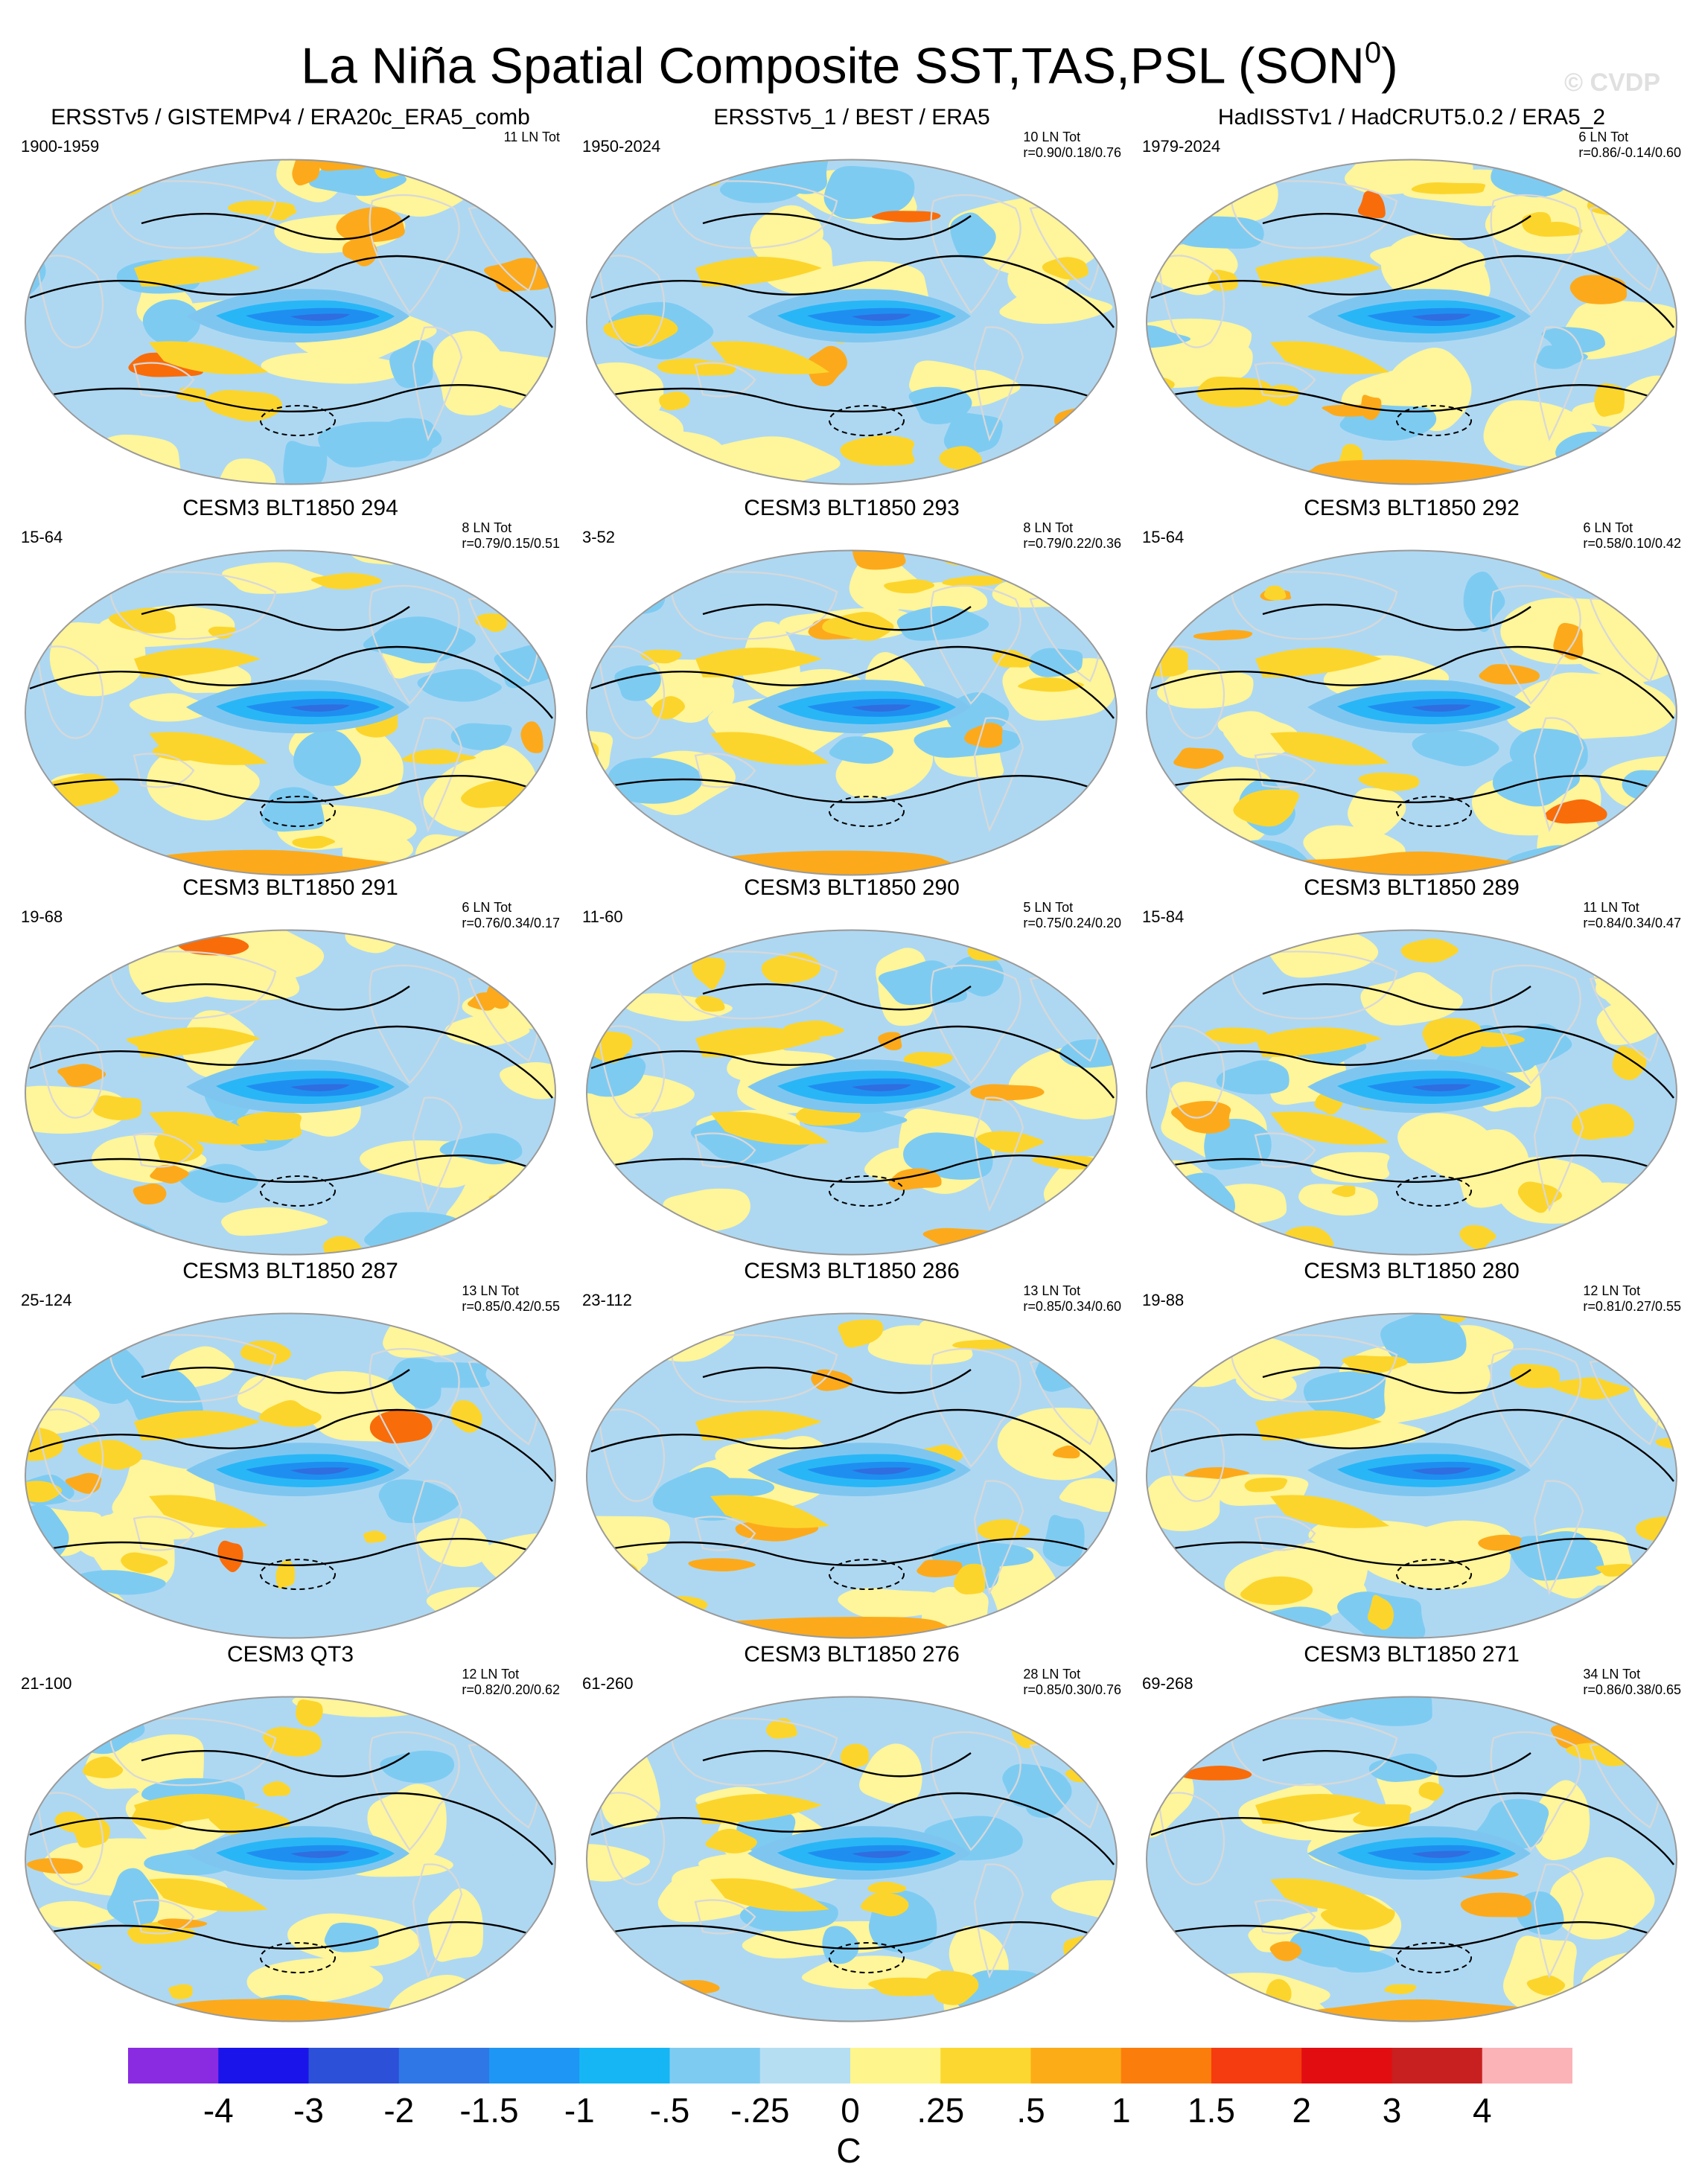 This screenshot has height=2184, width=1699. Describe the element at coordinates (852, 1654) in the screenshot. I see `panel-title: CESM3 BLT1850 276` at that location.